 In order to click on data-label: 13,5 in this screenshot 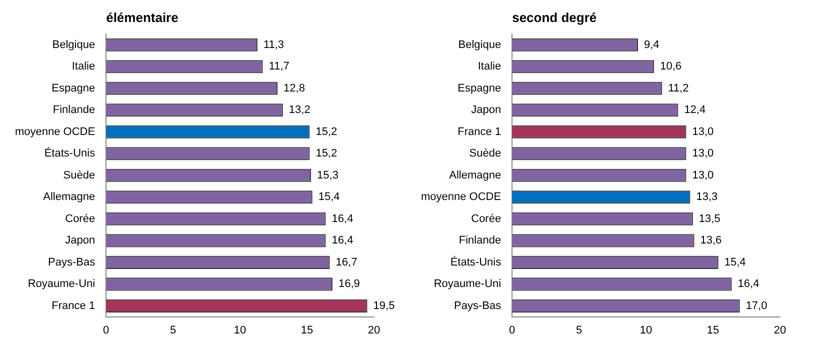, I will do `click(709, 218)`.